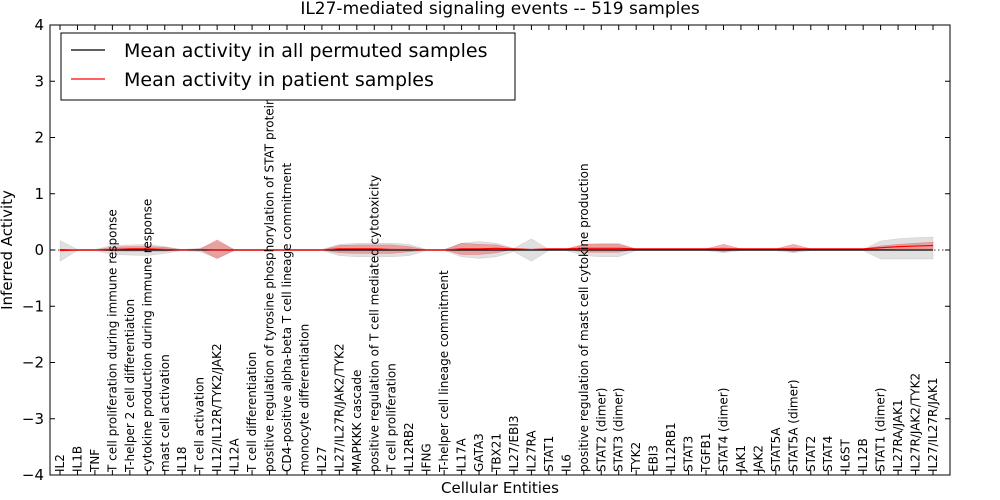 This screenshot has height=500, width=1000. I want to click on y-tick-label: 3, so click(39, 81).